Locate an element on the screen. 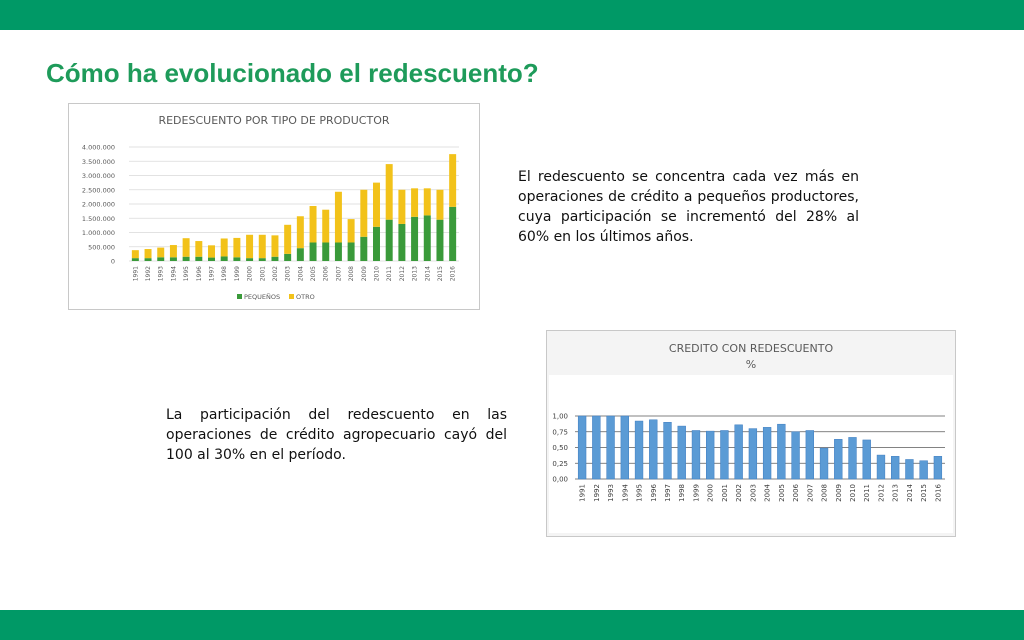  chart-2-xtick: 2011 is located at coordinates (867, 493).